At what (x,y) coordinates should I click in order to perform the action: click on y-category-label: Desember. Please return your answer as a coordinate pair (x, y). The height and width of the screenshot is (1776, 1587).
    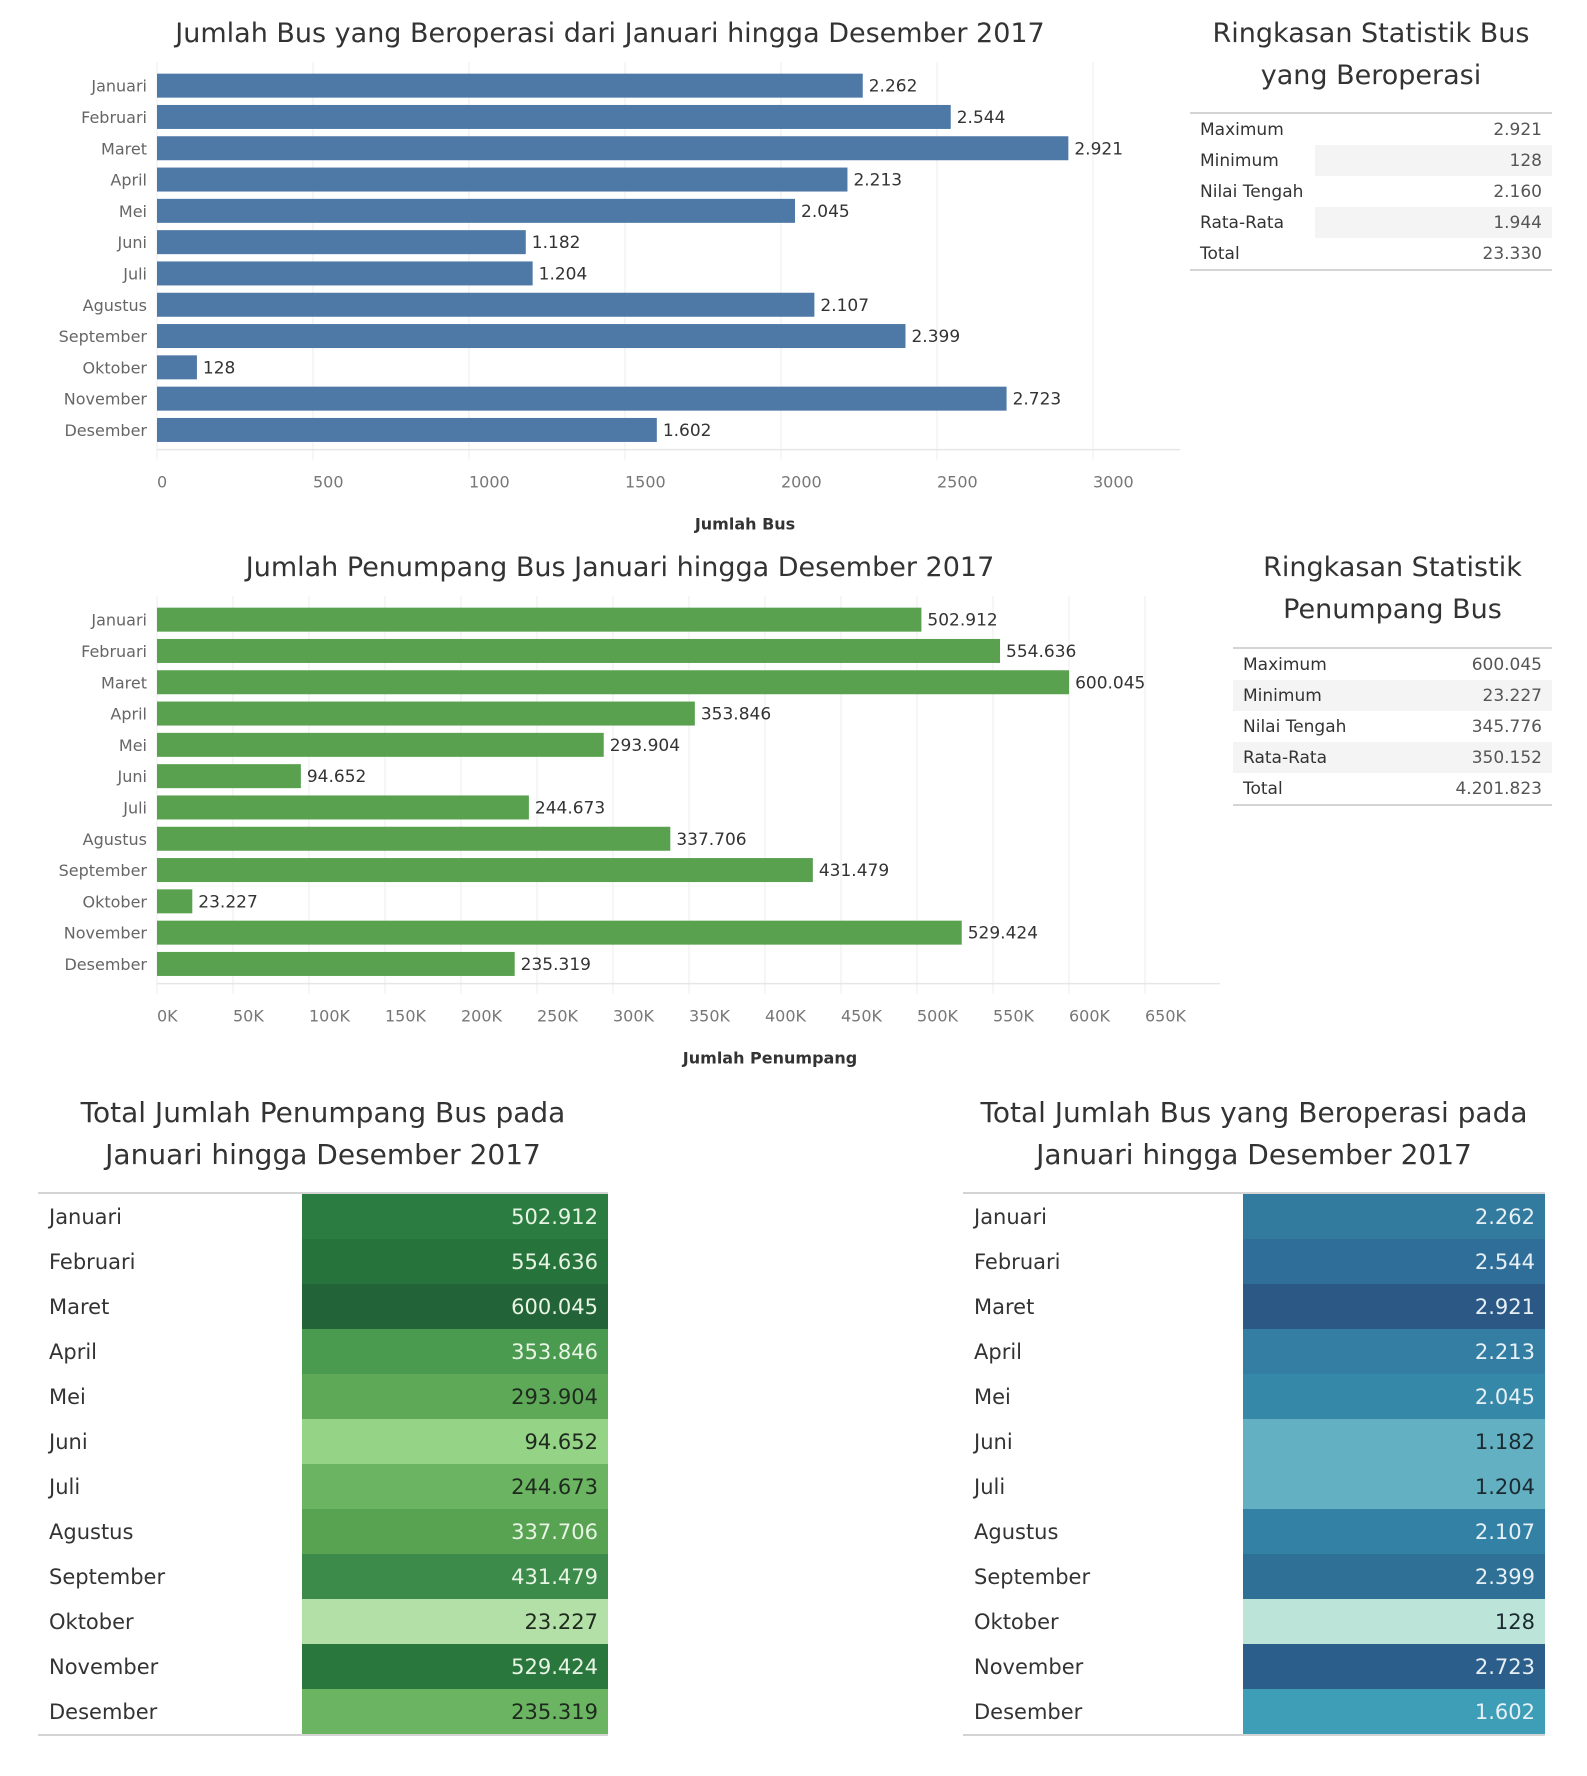
    Looking at the image, I should click on (105, 964).